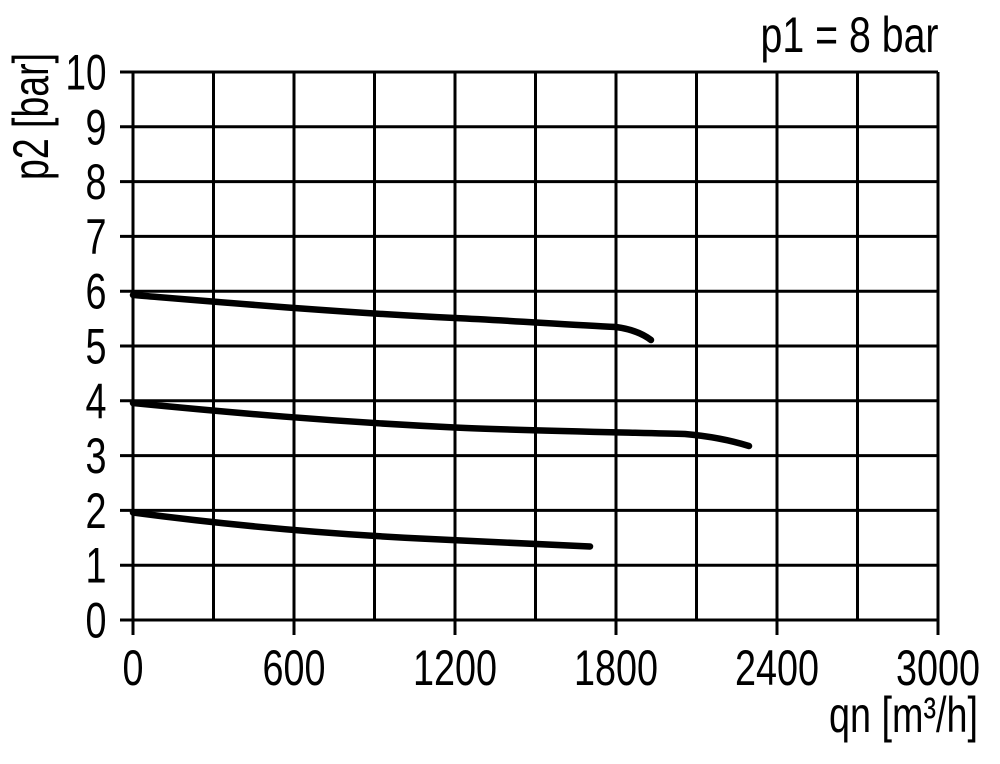  I want to click on svg-text: 10, so click(86, 73).